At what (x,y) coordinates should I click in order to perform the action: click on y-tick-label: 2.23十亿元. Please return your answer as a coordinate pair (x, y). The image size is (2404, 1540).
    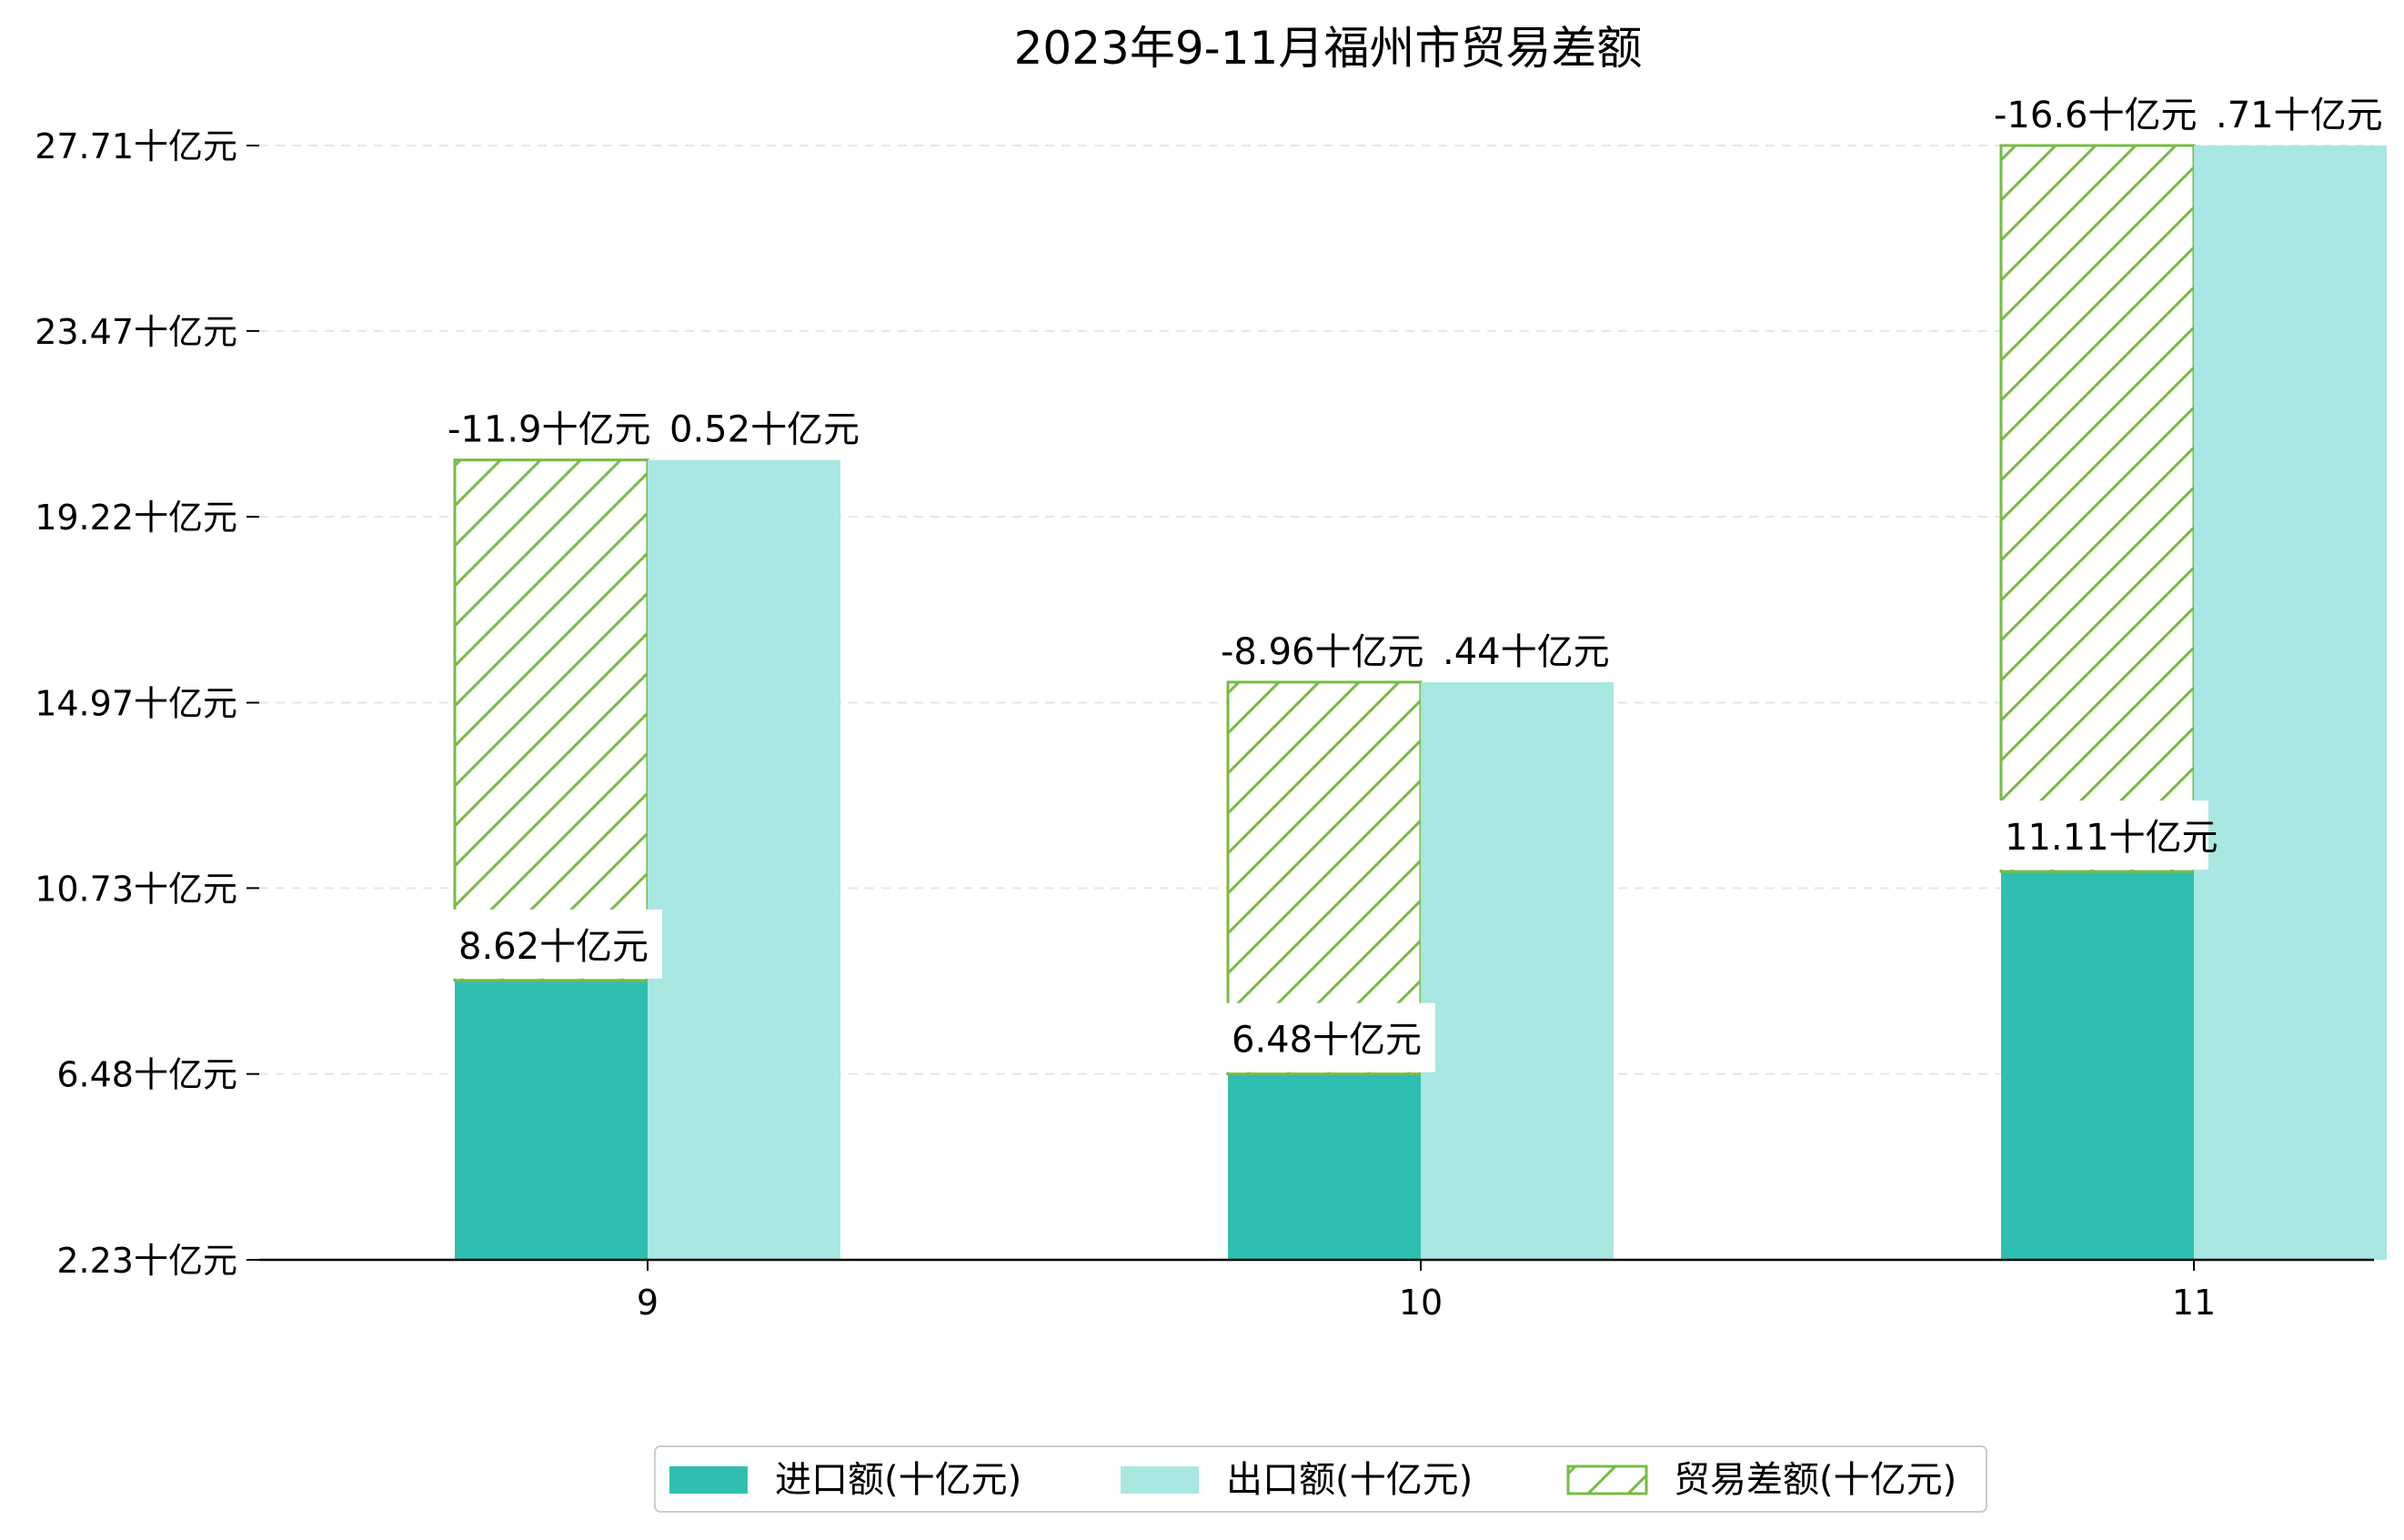
    Looking at the image, I should click on (146, 1261).